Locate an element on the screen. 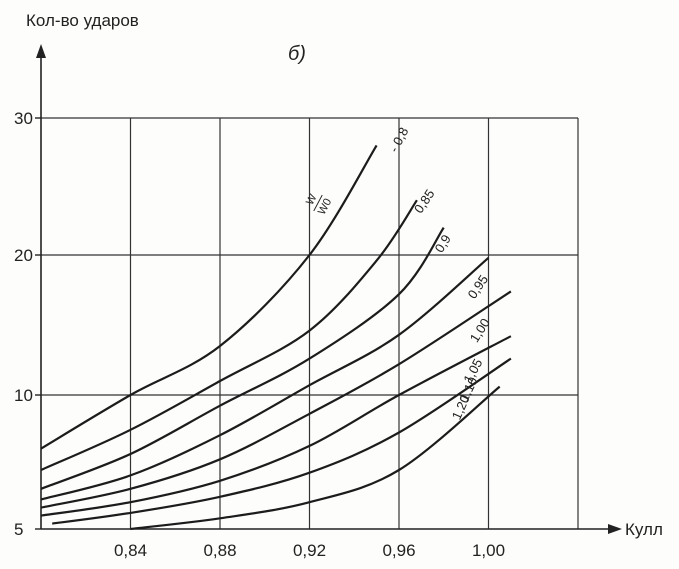 The height and width of the screenshot is (569, 679). y-tick-label-3: 30 is located at coordinates (23, 118).